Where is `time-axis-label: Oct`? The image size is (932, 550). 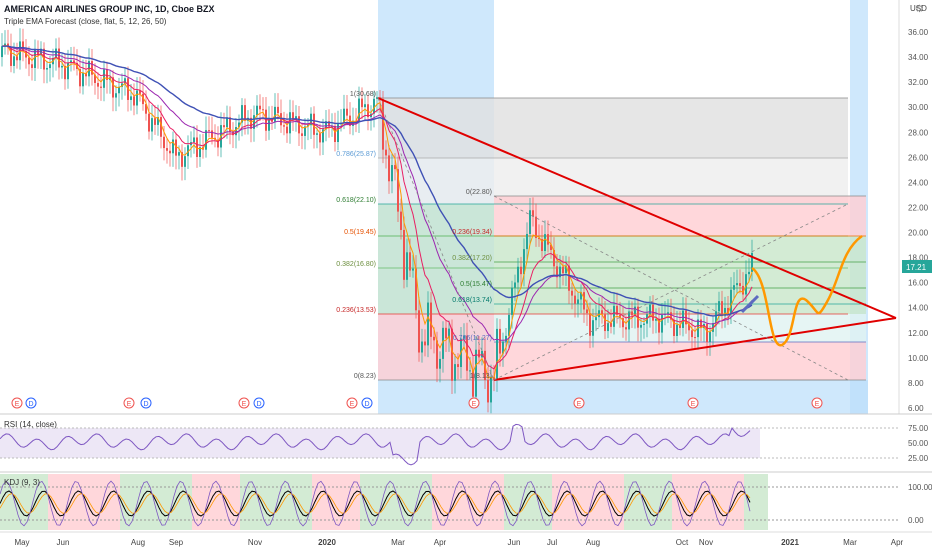
time-axis-label: Oct is located at coordinates (682, 542).